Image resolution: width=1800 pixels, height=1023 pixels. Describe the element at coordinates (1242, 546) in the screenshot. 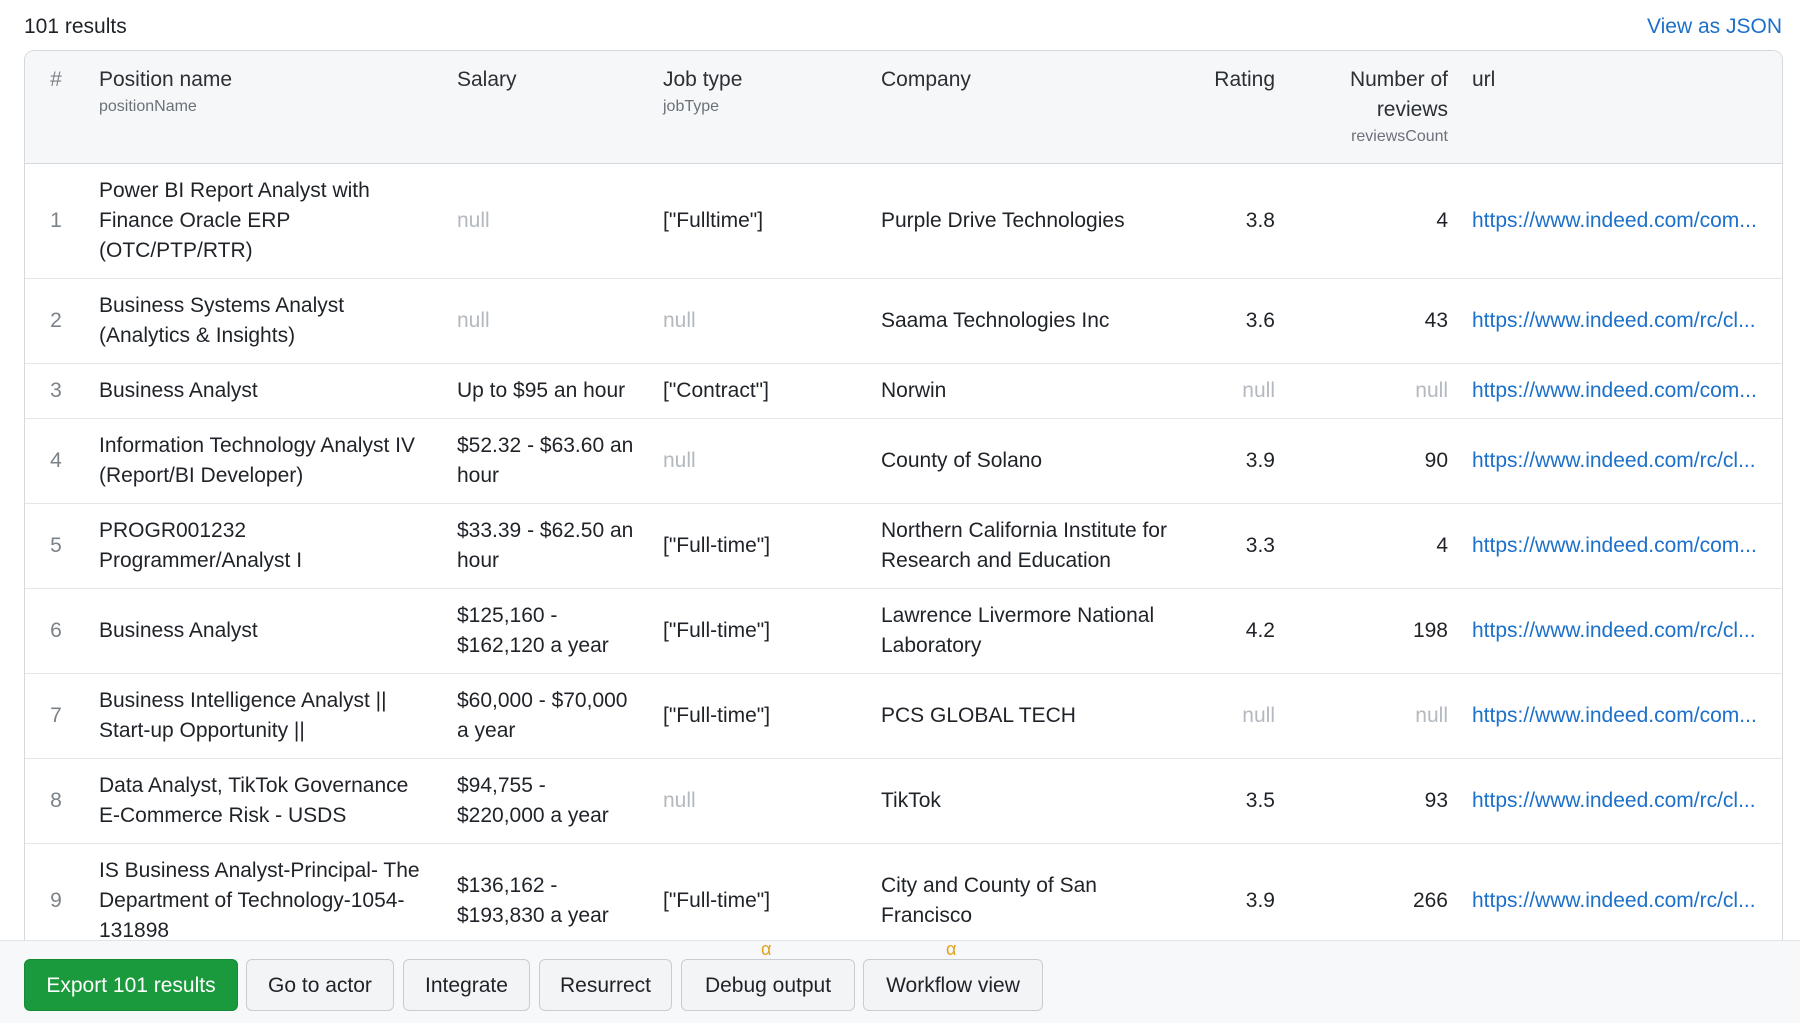

I see `rating-cell: 3.3` at that location.